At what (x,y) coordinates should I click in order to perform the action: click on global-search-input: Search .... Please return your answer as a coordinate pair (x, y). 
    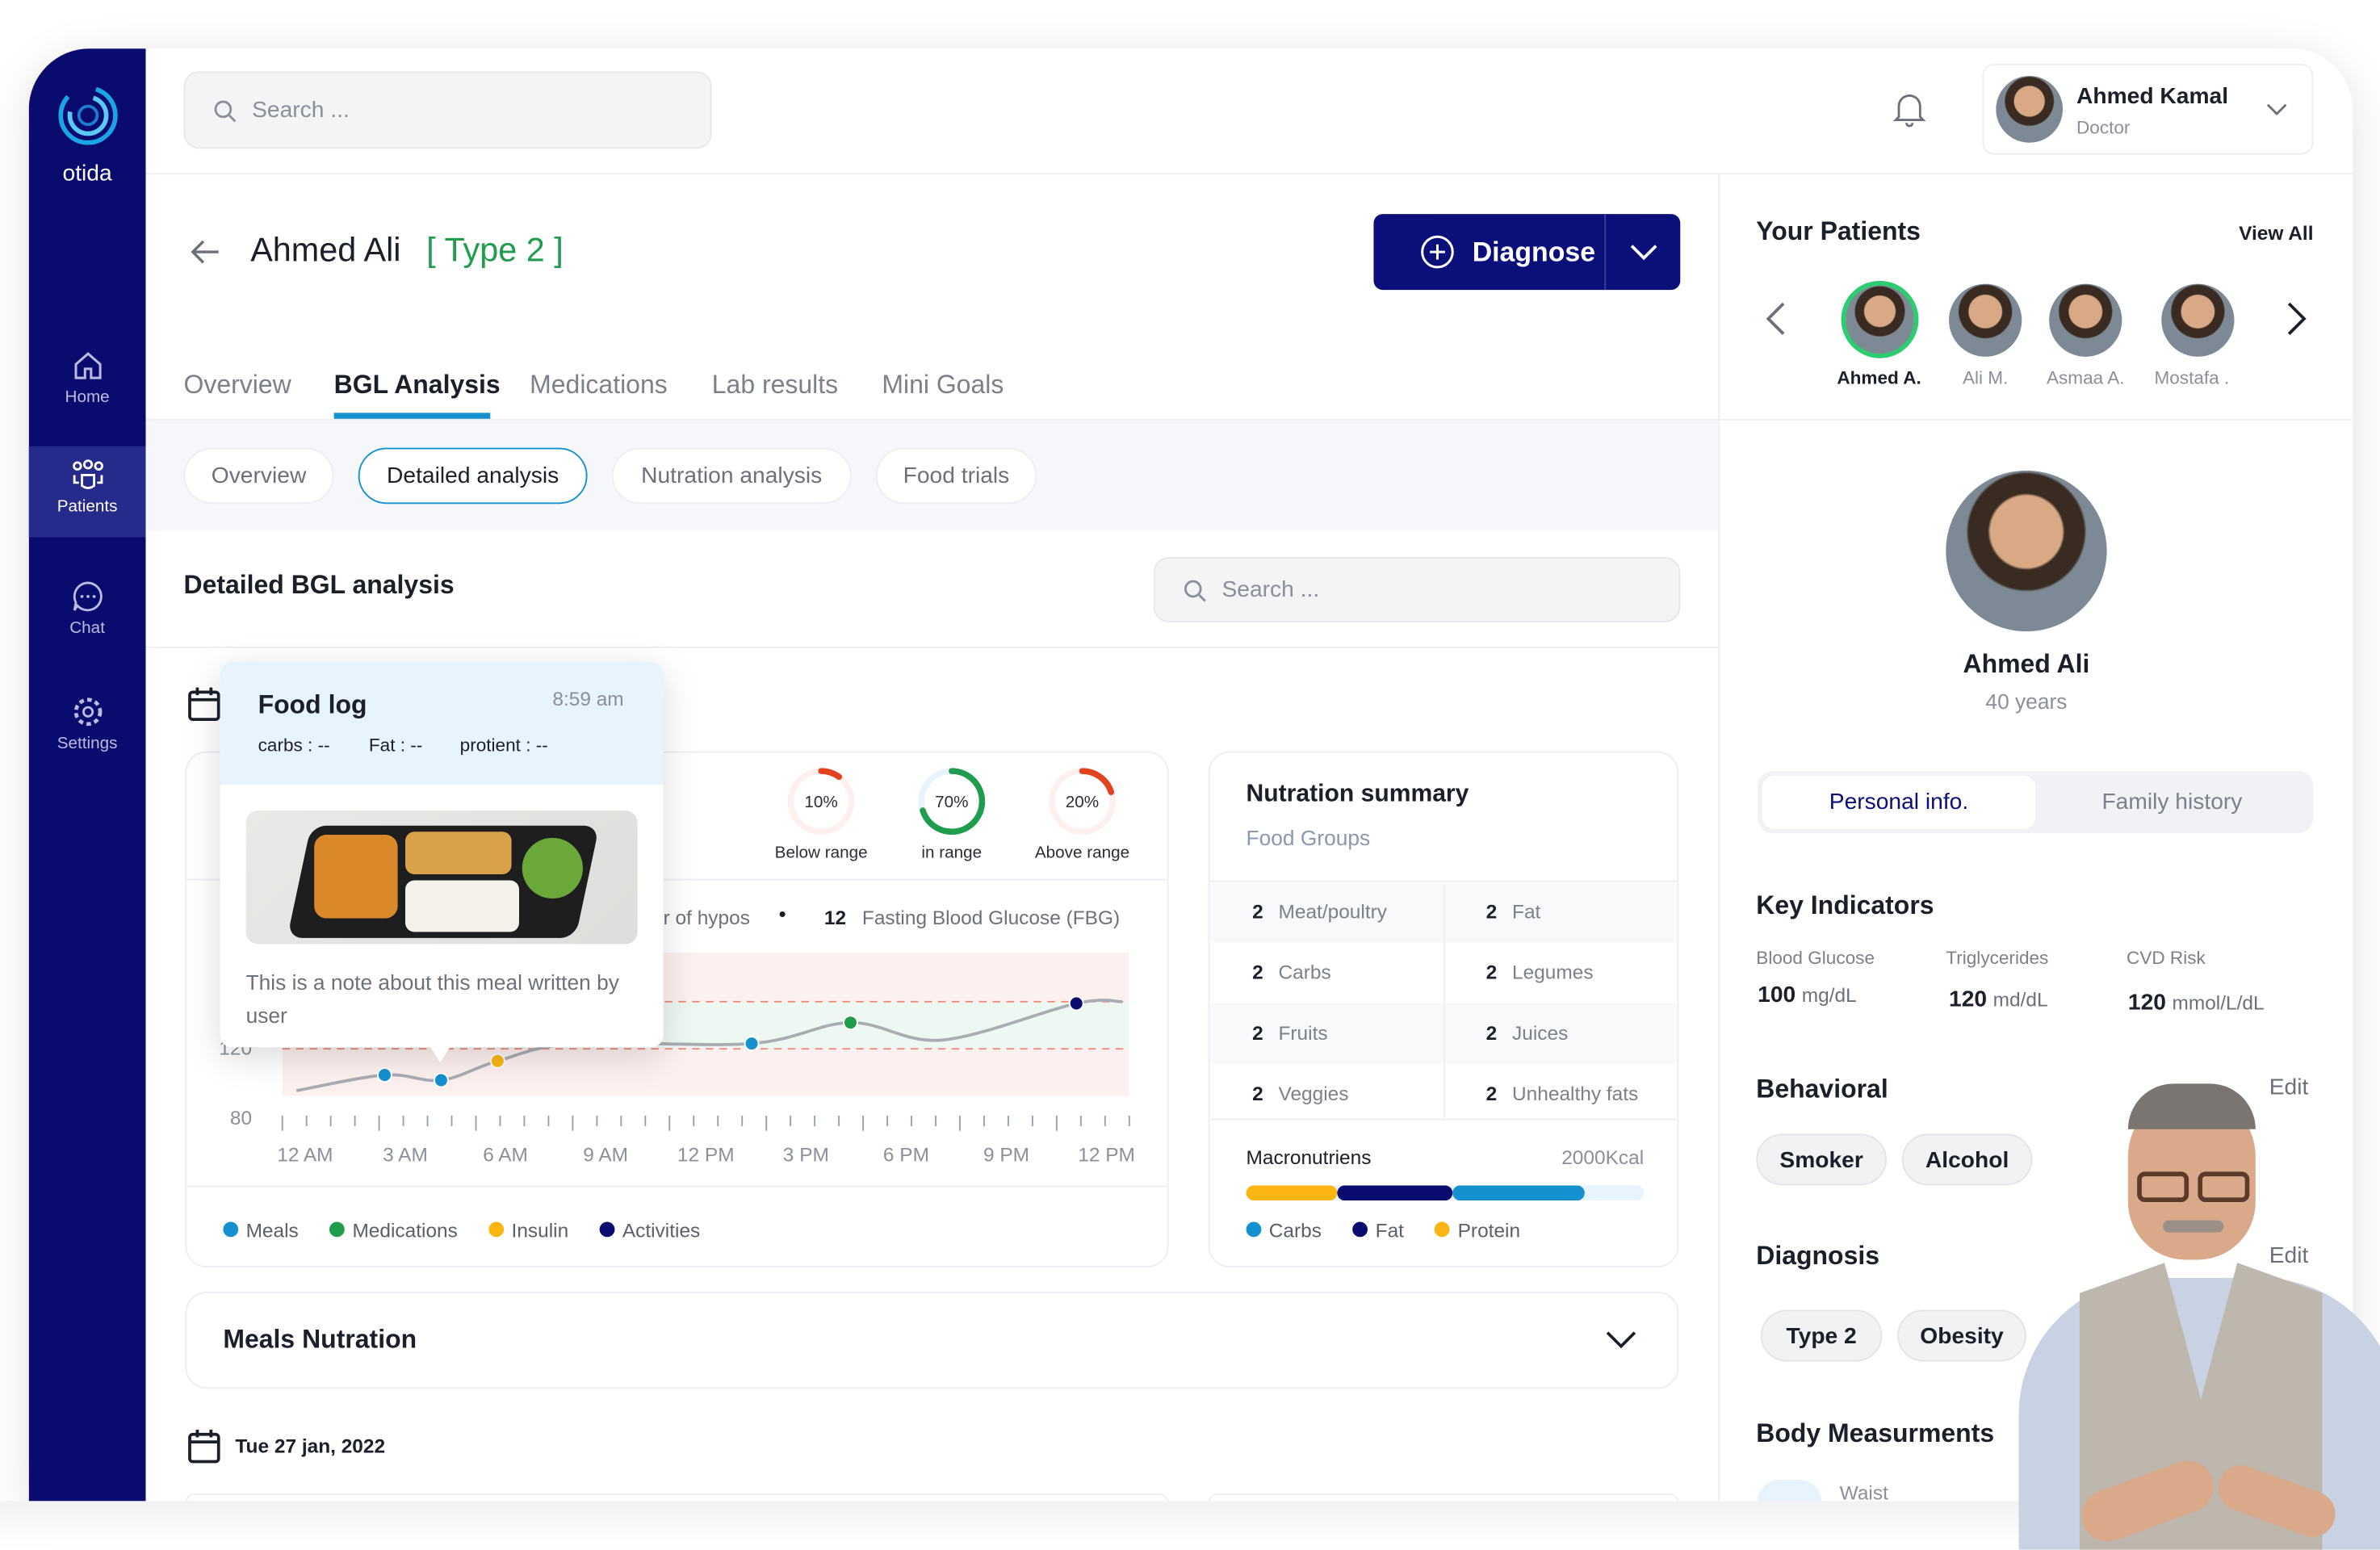
    Looking at the image, I should click on (447, 110).